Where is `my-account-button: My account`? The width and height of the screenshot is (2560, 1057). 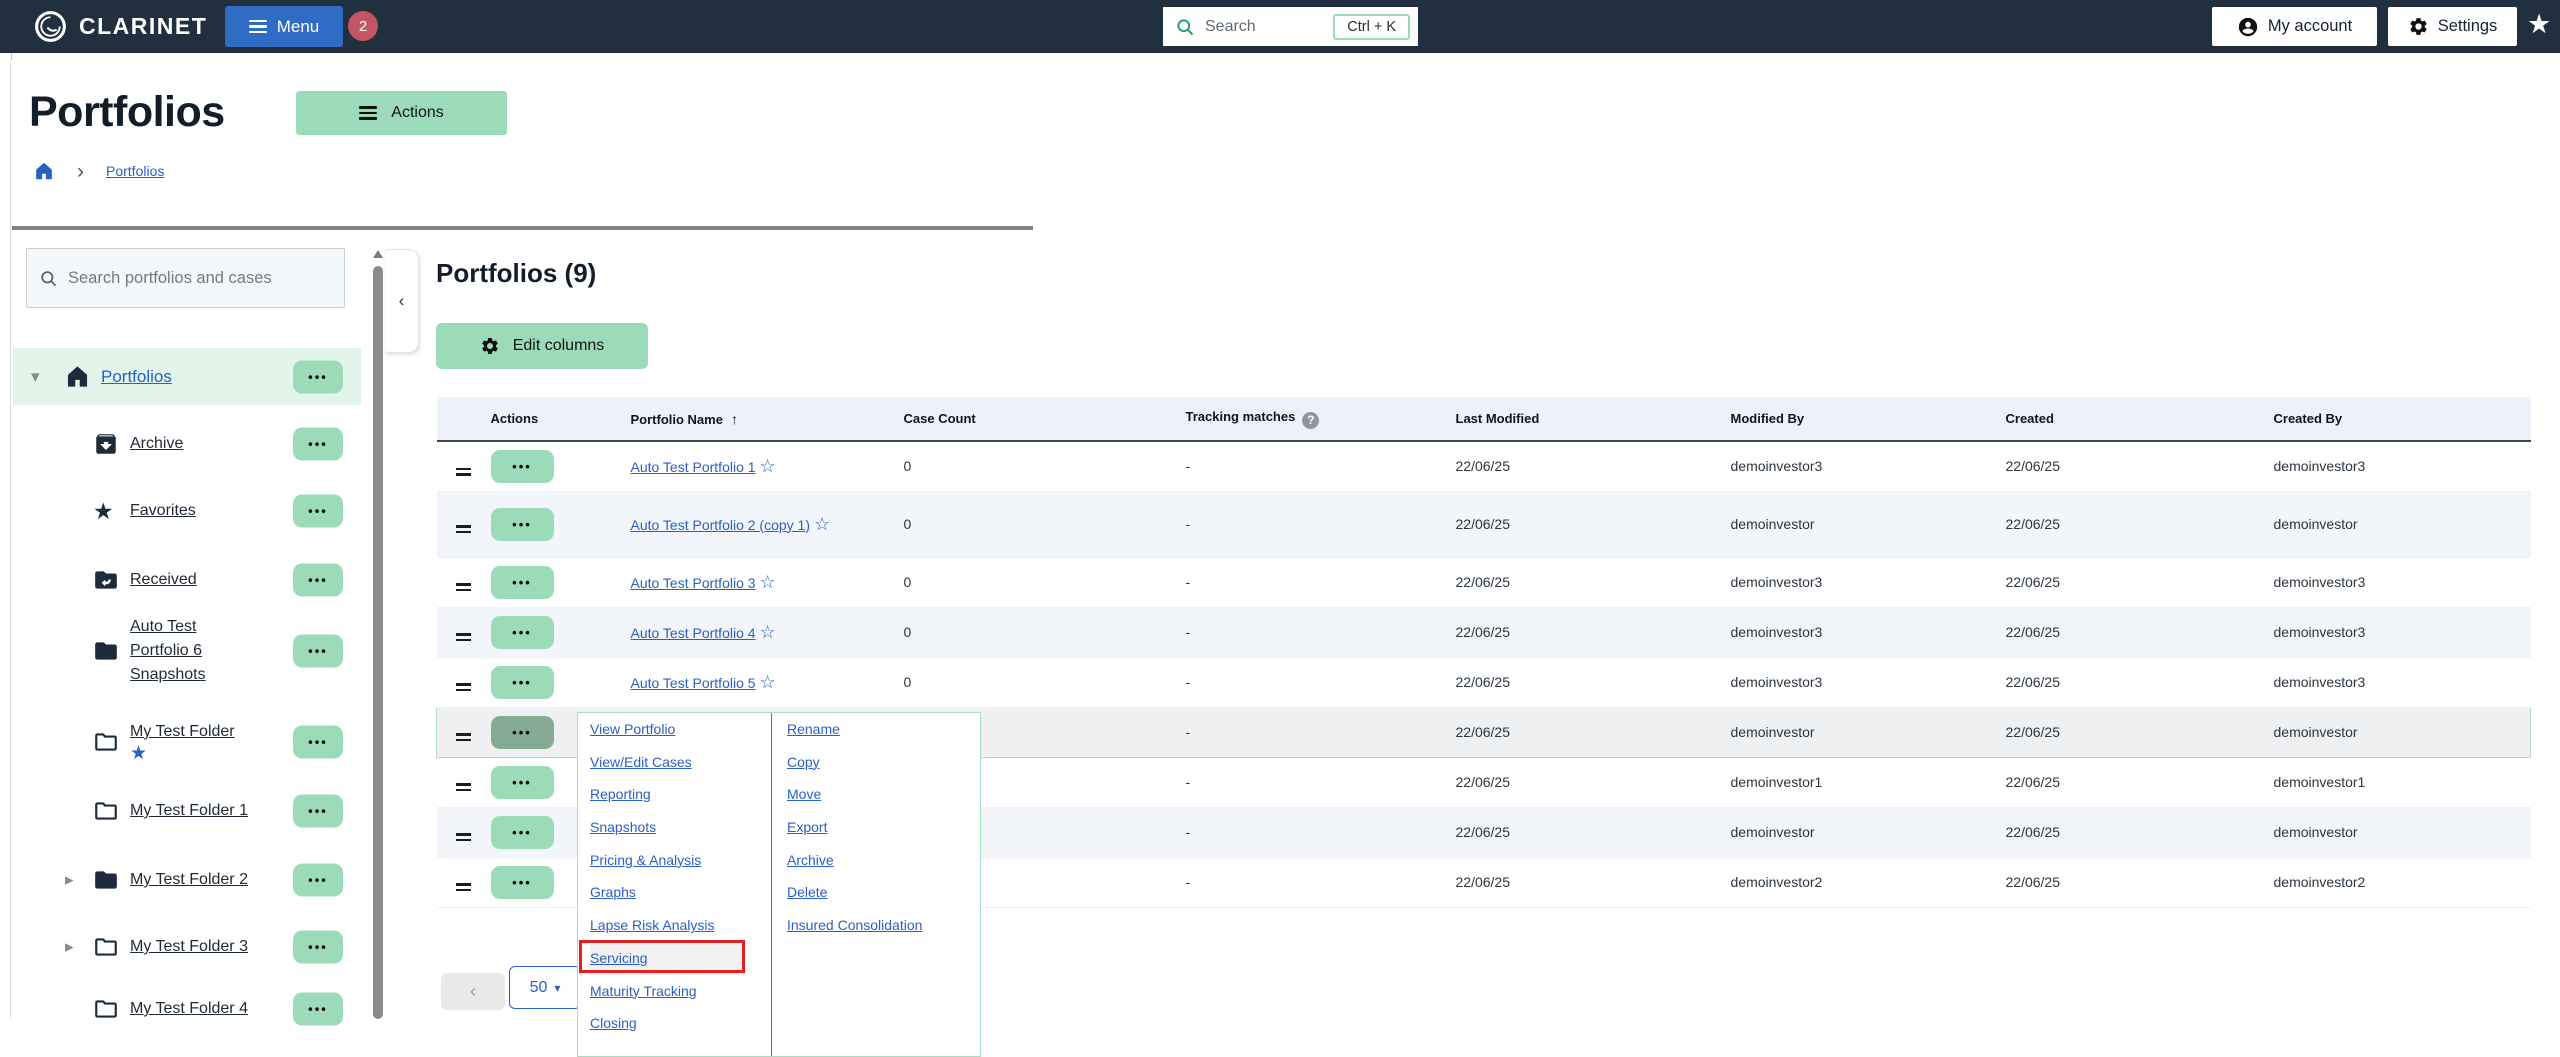
my-account-button: My account is located at coordinates (2294, 26).